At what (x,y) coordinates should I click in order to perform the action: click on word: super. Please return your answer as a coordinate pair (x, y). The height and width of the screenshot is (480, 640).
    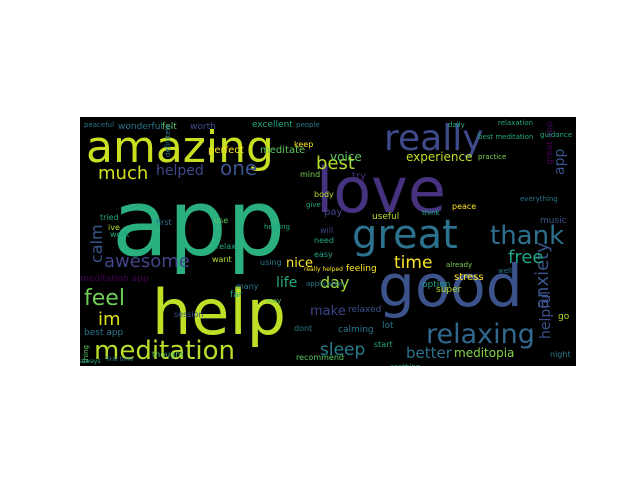
    Looking at the image, I should click on (449, 290).